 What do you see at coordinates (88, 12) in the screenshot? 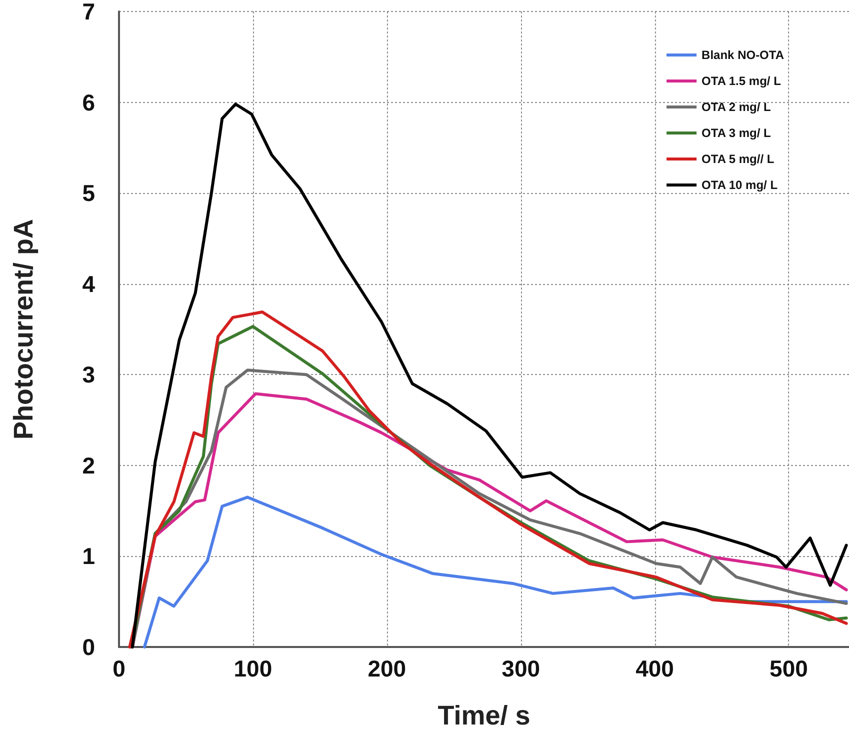
I see `y-tick-label: 7` at bounding box center [88, 12].